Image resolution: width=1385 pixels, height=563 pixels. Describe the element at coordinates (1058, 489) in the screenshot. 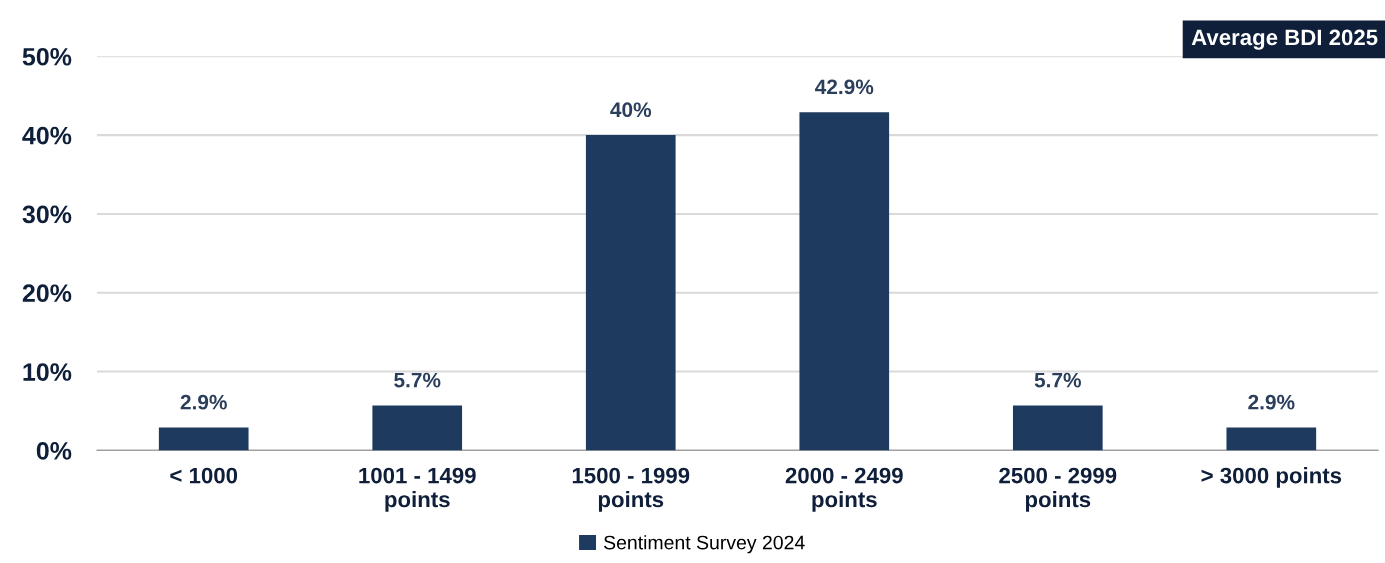

I see `x-tick-label: 2500 - 2999 points` at that location.